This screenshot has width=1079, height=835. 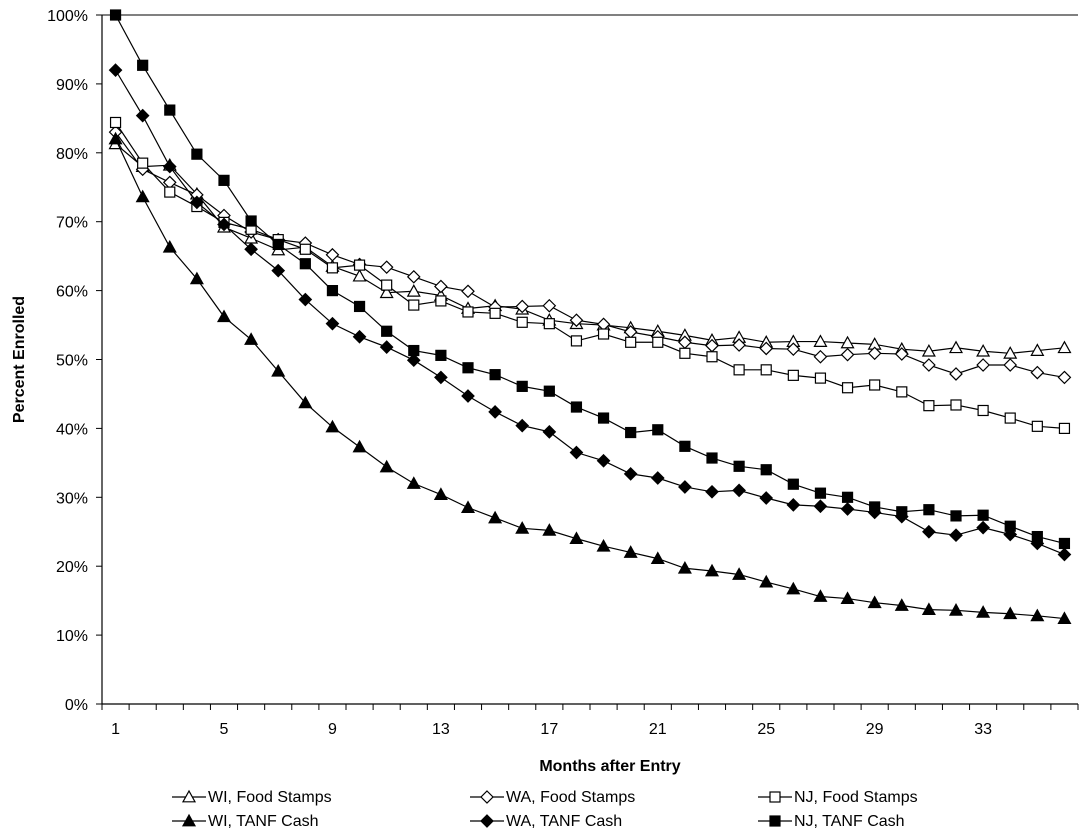 I want to click on legend-item: NJ, TANF Cash, so click(x=831, y=821).